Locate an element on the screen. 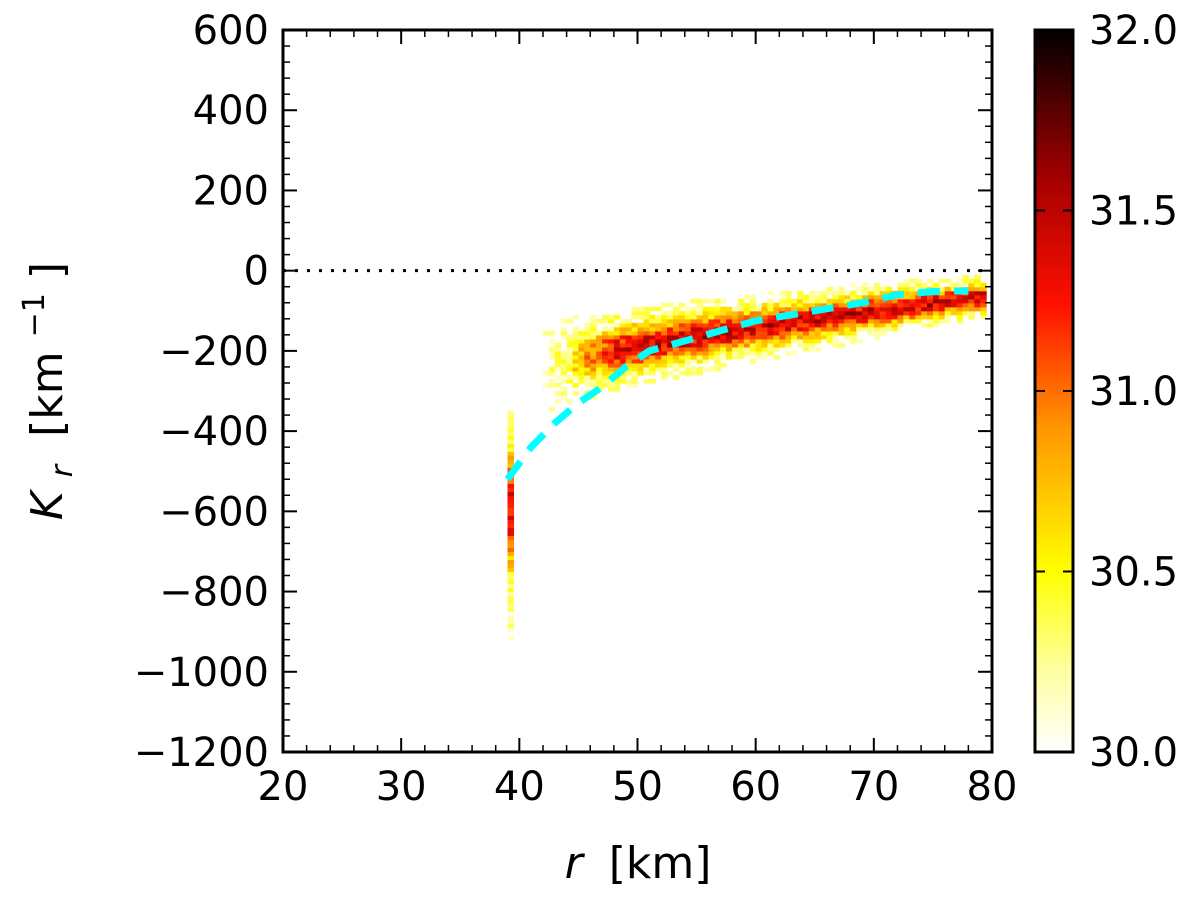 This screenshot has width=1200, height=900. colorbar-tick-label: 32.0 is located at coordinates (1133, 31).